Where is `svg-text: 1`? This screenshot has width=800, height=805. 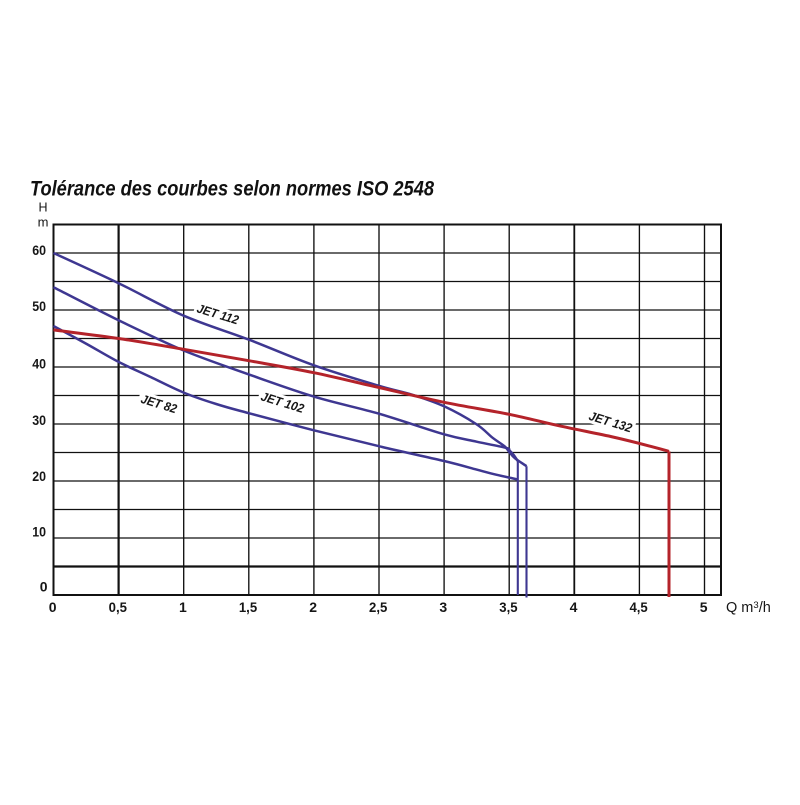 svg-text: 1 is located at coordinates (183, 607).